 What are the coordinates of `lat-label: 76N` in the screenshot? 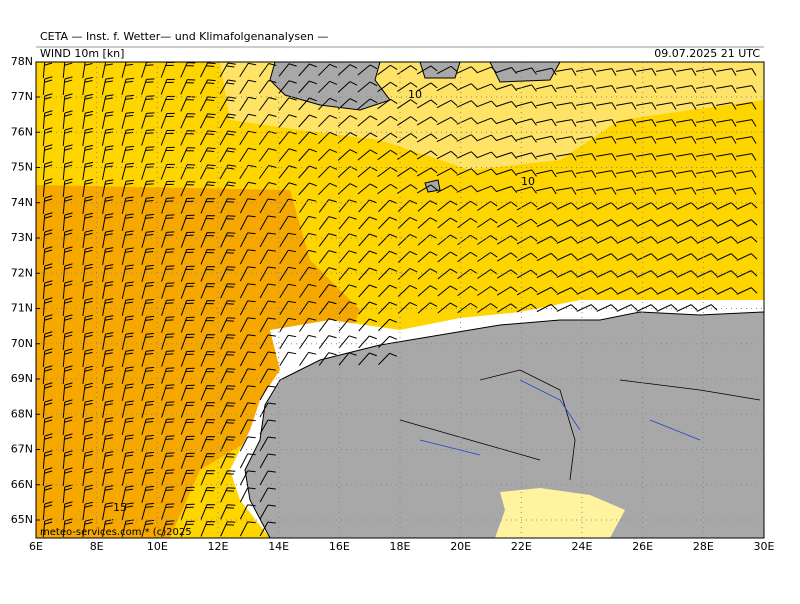 It's located at (22, 131).